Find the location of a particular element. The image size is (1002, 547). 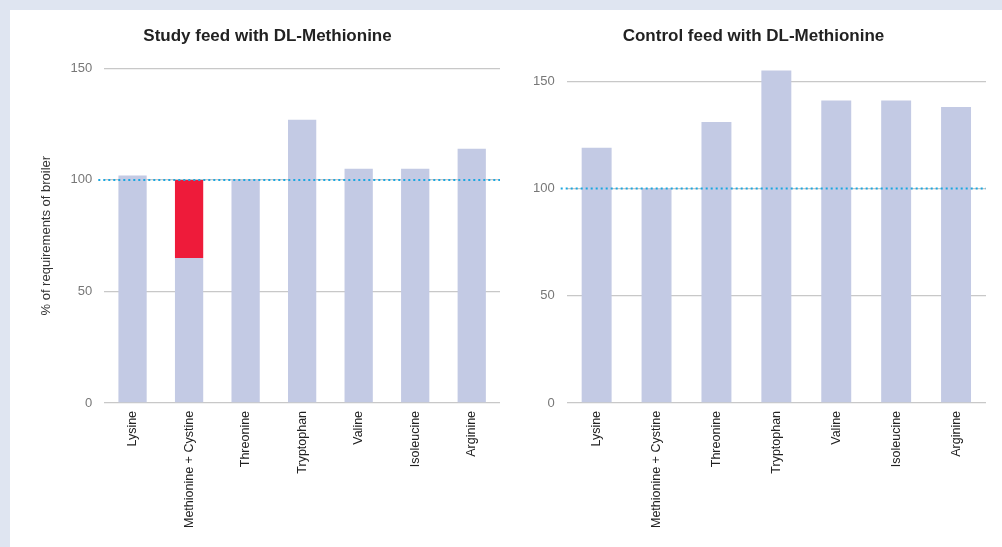

y-axis-title: % of requirements of broiler is located at coordinates (46, 235).